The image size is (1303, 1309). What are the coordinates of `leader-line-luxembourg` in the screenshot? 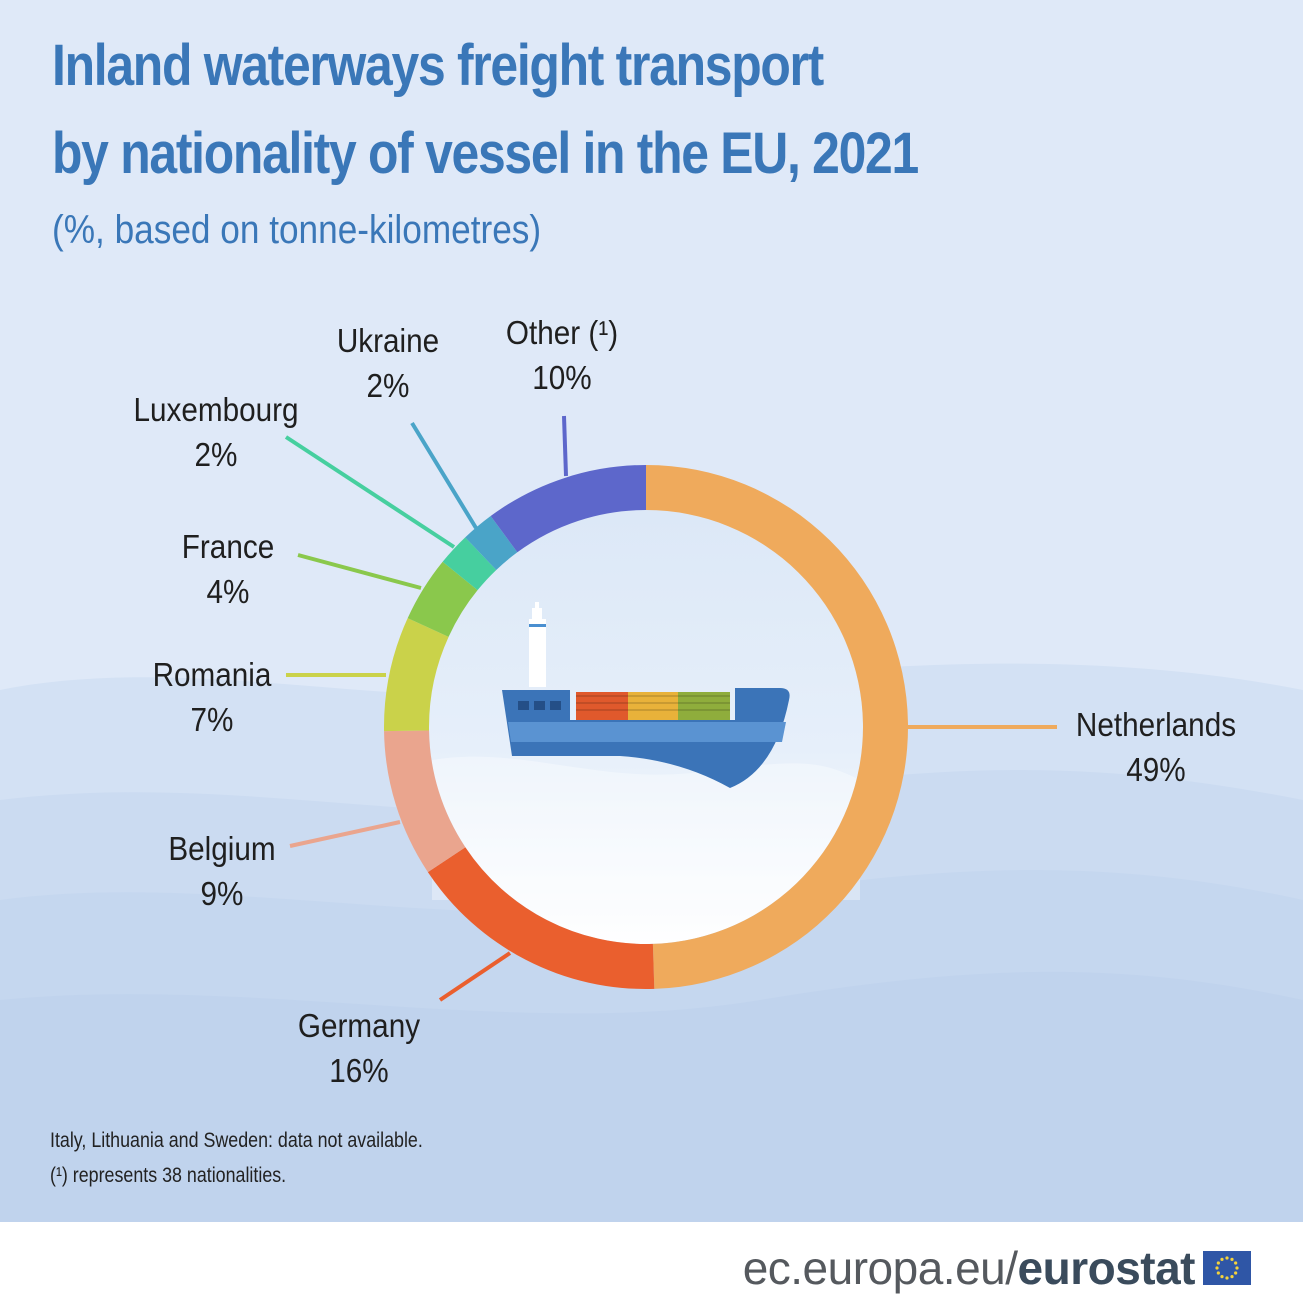 It's located at (370, 492).